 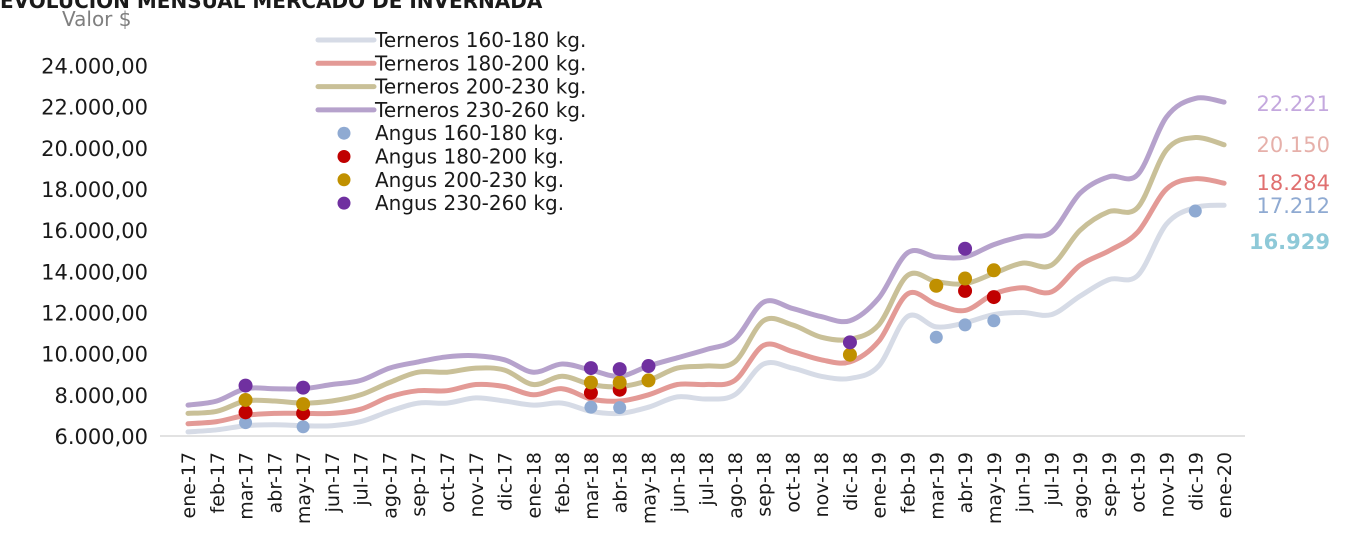 I want to click on legend-label: Angus 200-230 kg., so click(x=469, y=180).